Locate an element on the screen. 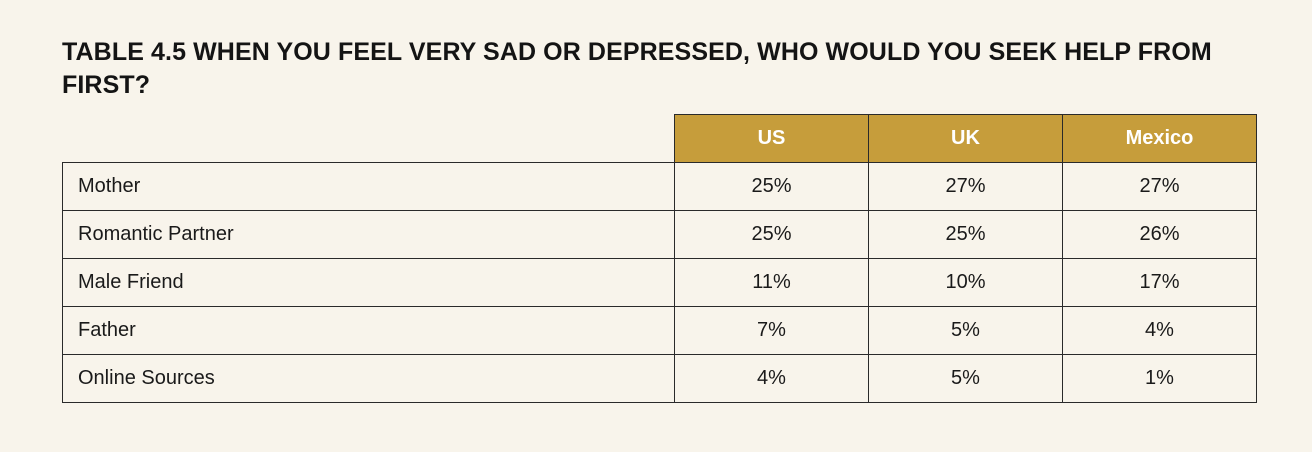 This screenshot has height=452, width=1312. cell-uk: 10% is located at coordinates (965, 282).